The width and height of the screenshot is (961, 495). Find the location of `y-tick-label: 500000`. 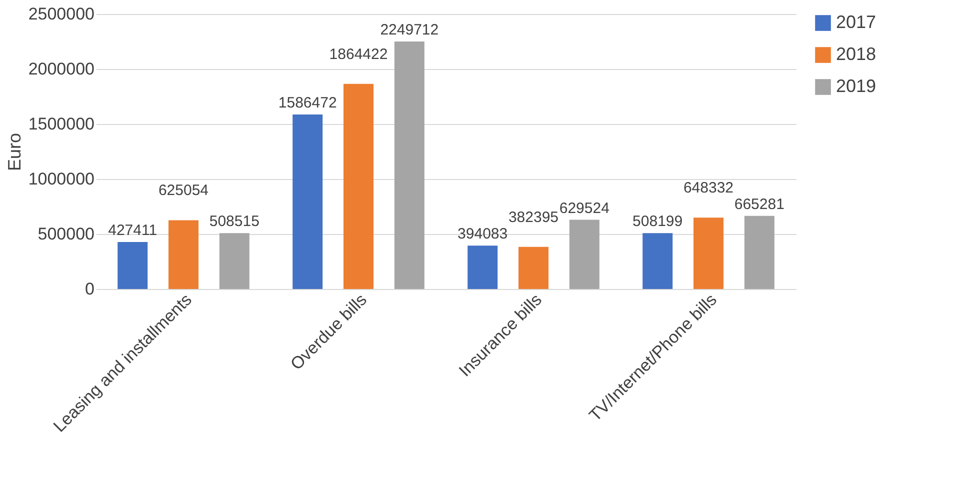

y-tick-label: 500000 is located at coordinates (66, 234).